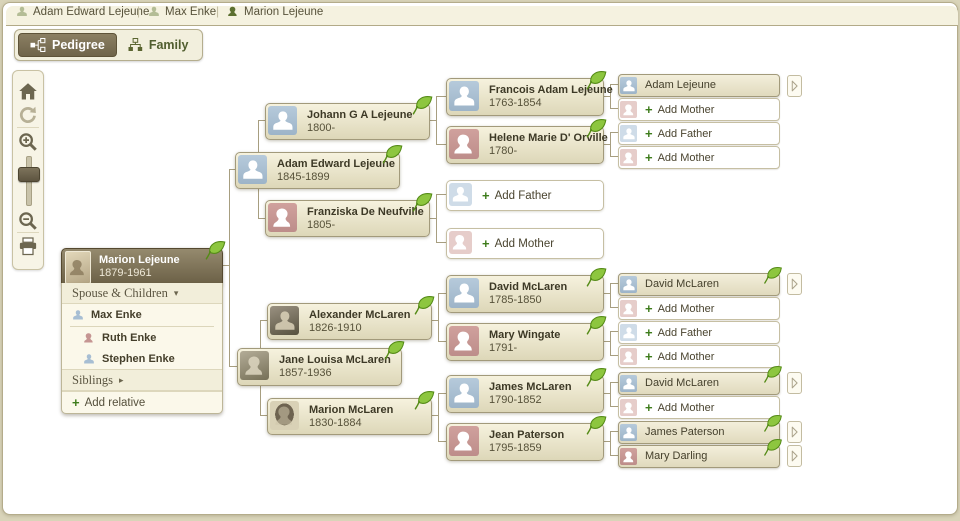 Image resolution: width=960 pixels, height=521 pixels. I want to click on person-card-helene-marie-d-orville: Helene Marie D' Orville 1780-, so click(527, 145).